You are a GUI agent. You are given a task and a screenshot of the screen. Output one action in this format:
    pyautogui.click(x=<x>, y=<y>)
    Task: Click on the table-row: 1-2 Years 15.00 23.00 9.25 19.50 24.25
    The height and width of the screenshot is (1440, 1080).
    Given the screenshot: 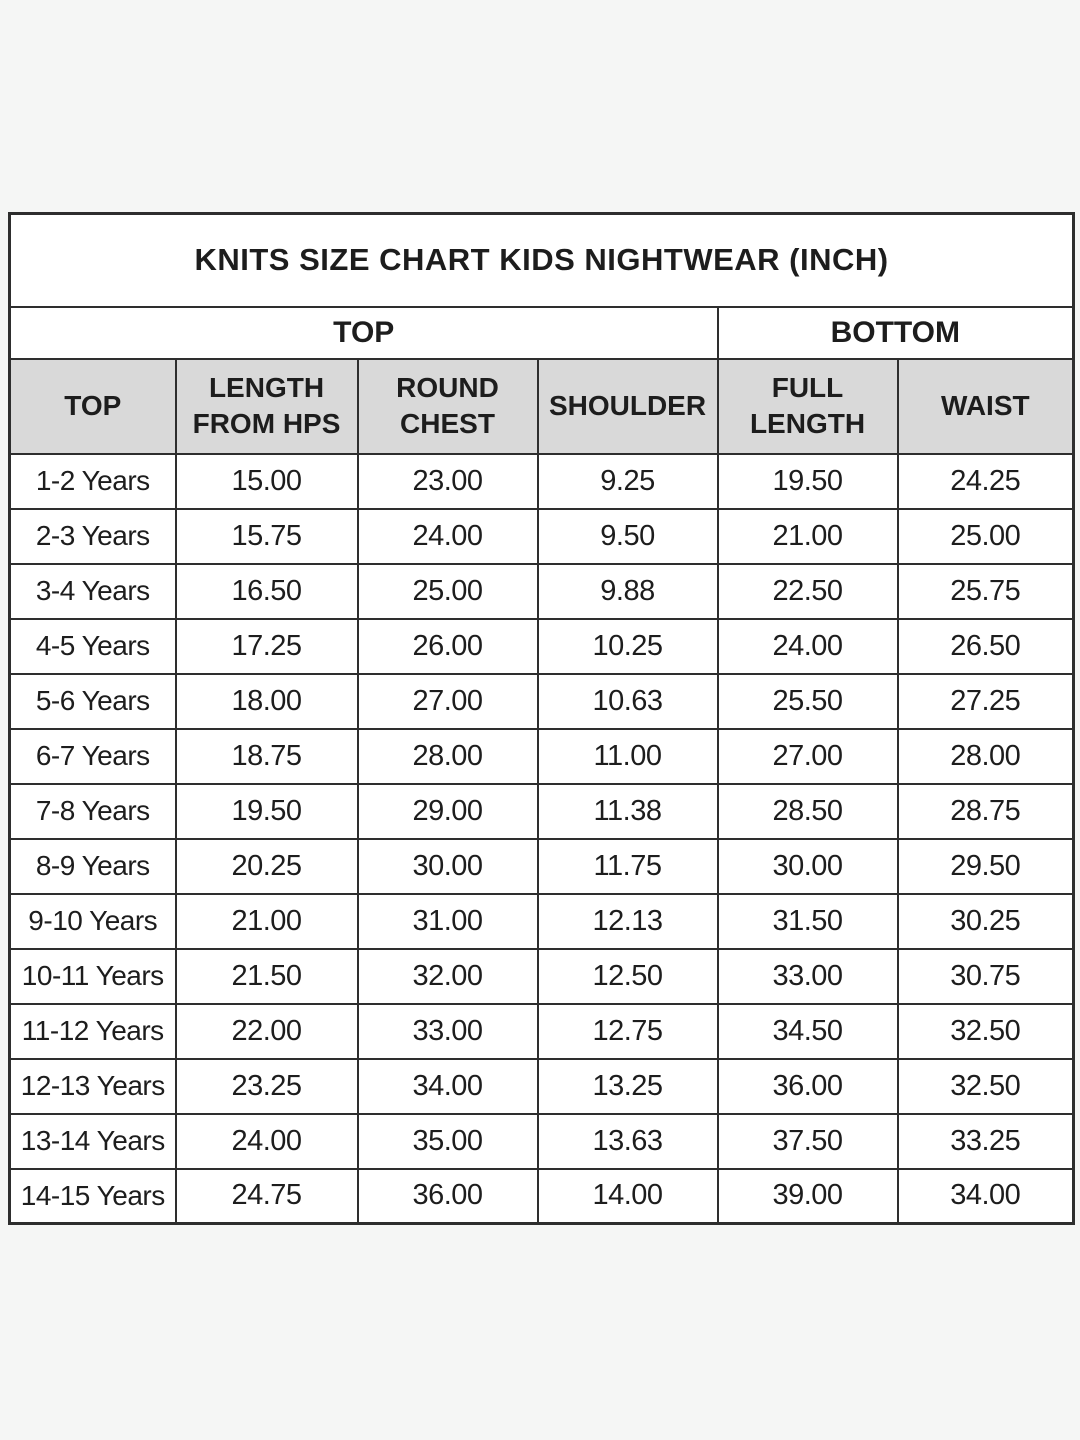 What is the action you would take?
    pyautogui.click(x=541, y=481)
    